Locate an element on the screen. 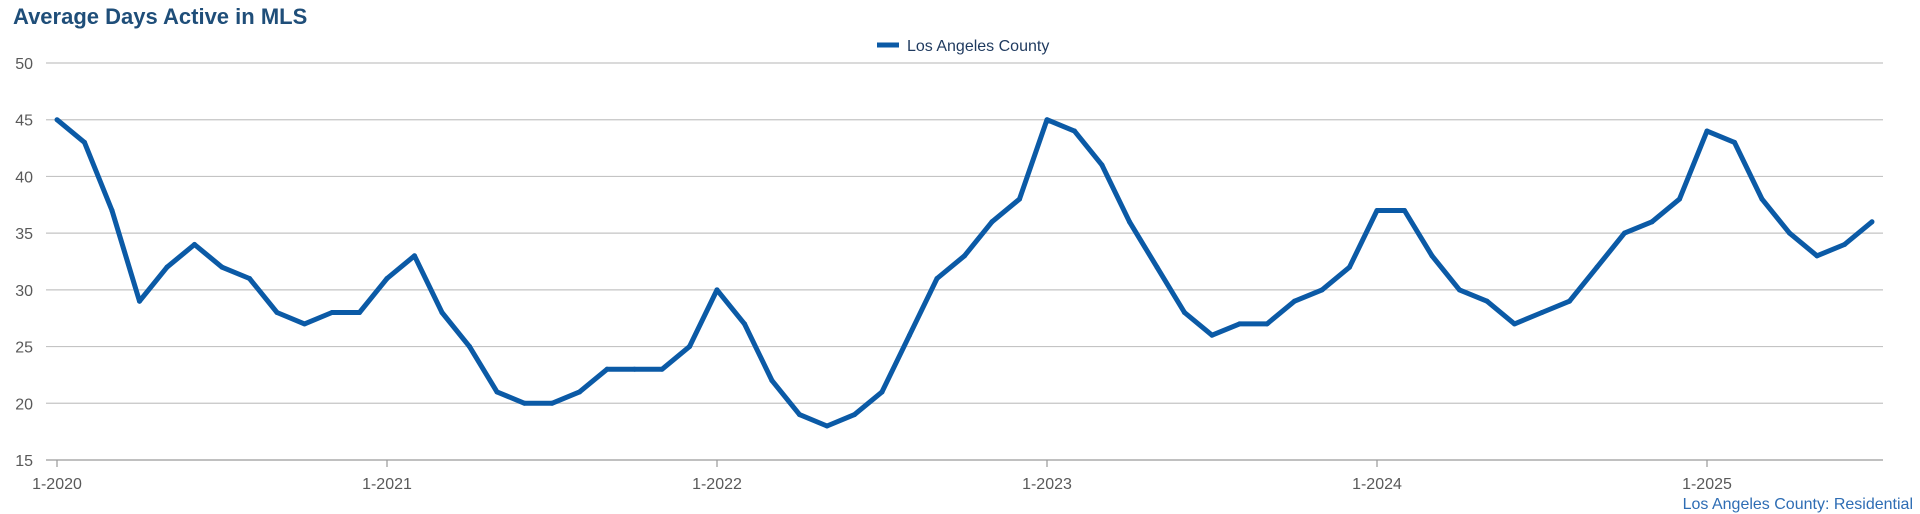  x-tick-label: 1-2025 is located at coordinates (1707, 484).